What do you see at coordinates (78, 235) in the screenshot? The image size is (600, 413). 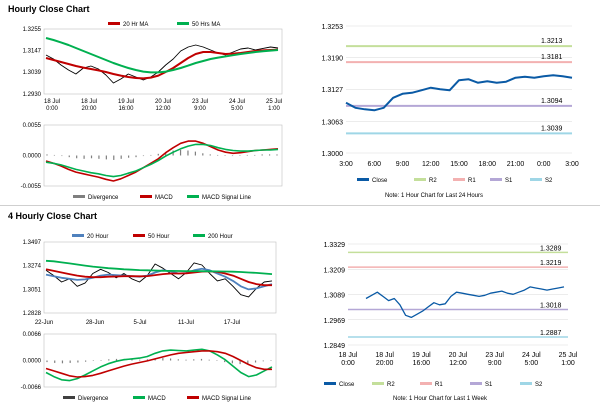 I see `four-hourly-ma-legend-20-swatch` at bounding box center [78, 235].